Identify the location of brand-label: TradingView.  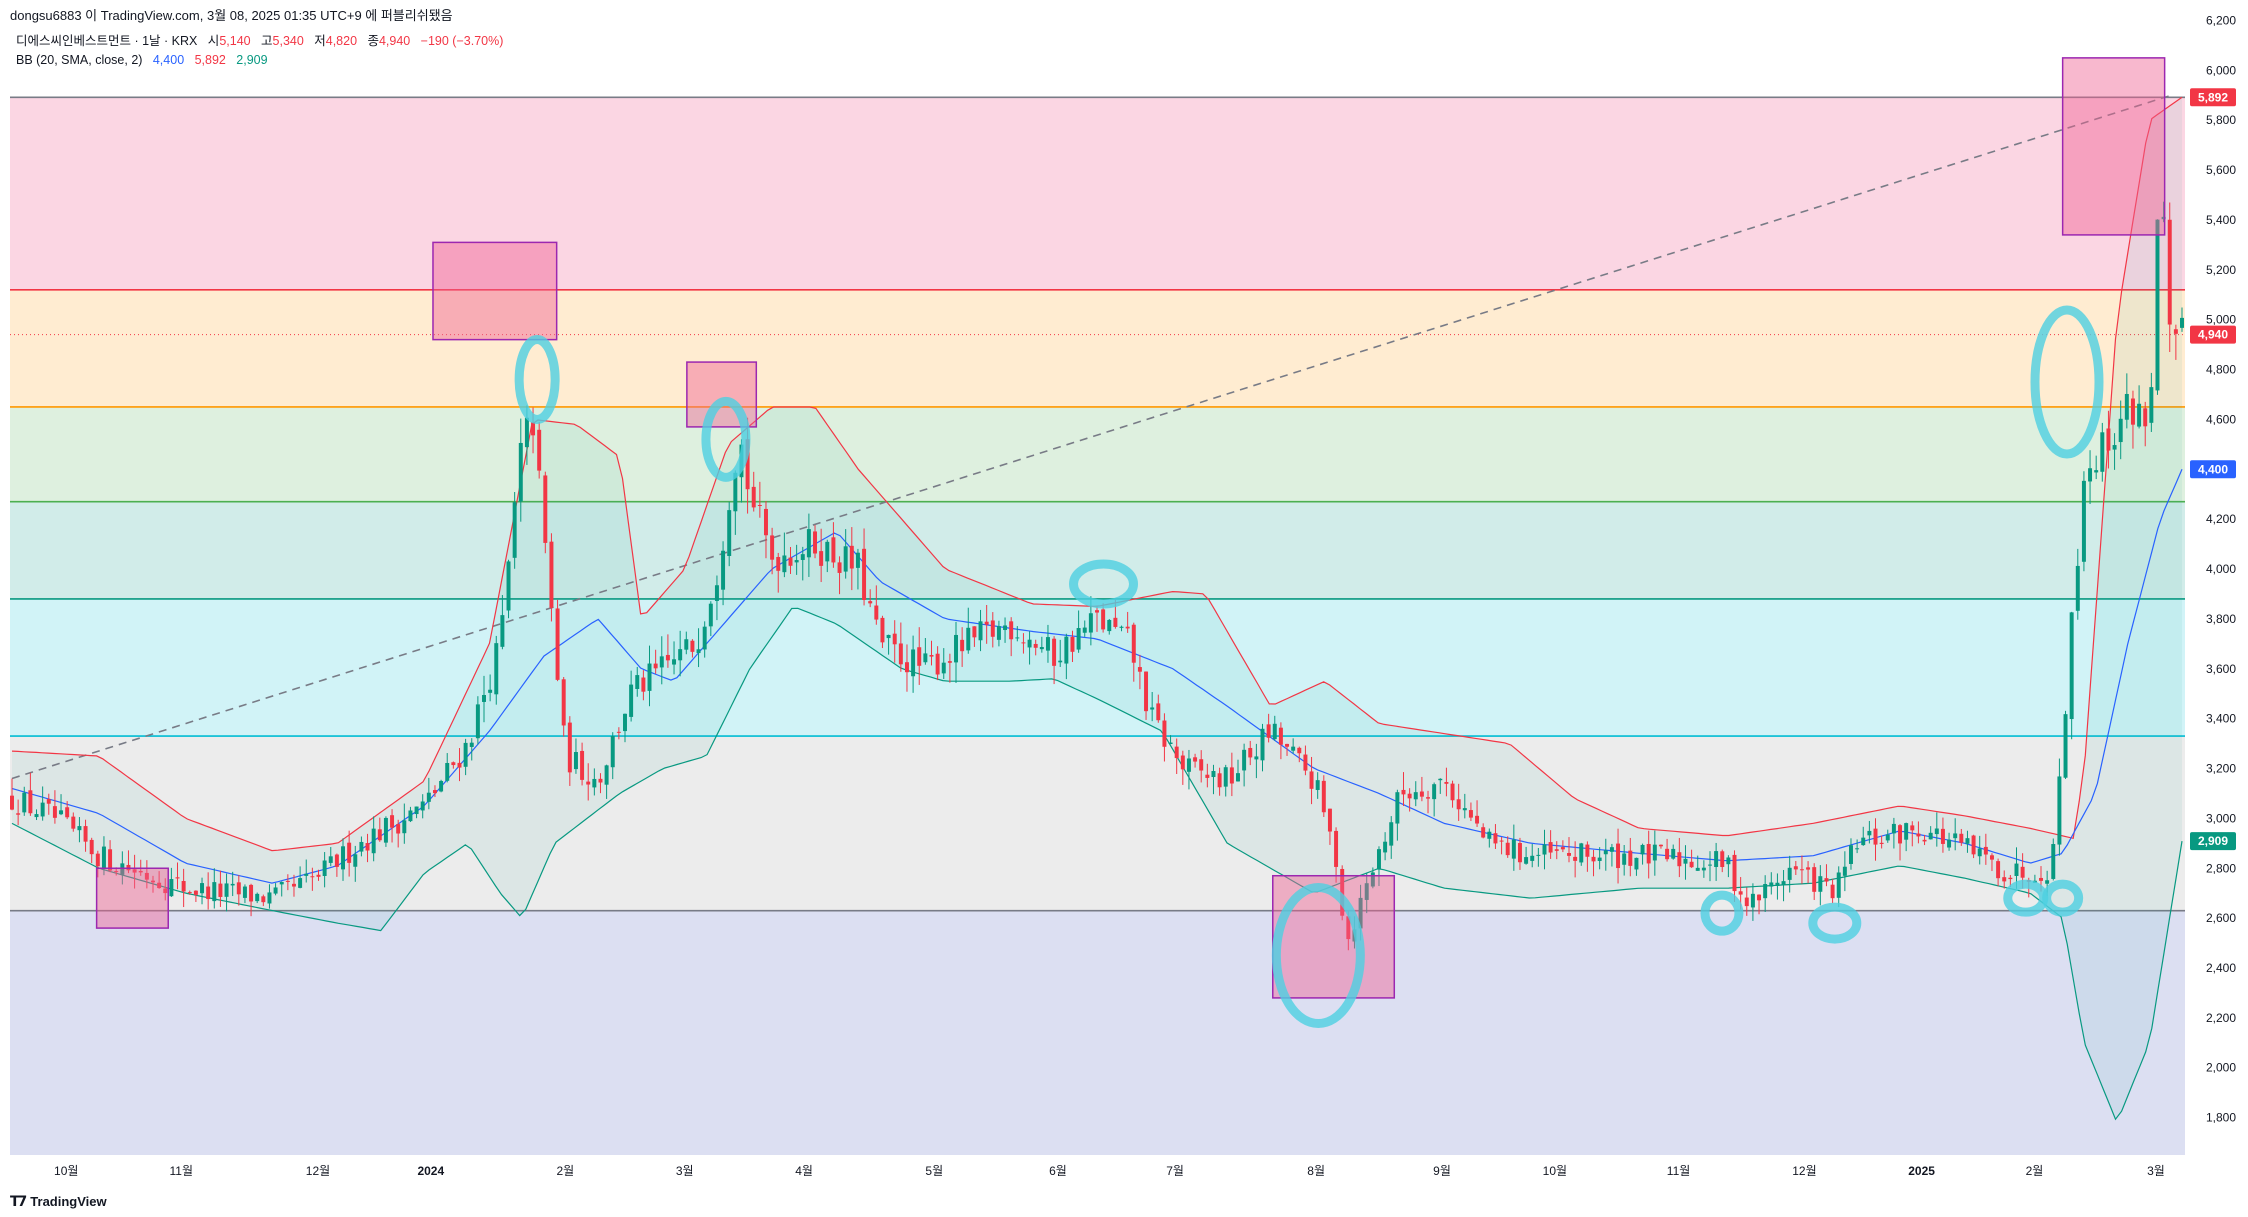
(68, 1201).